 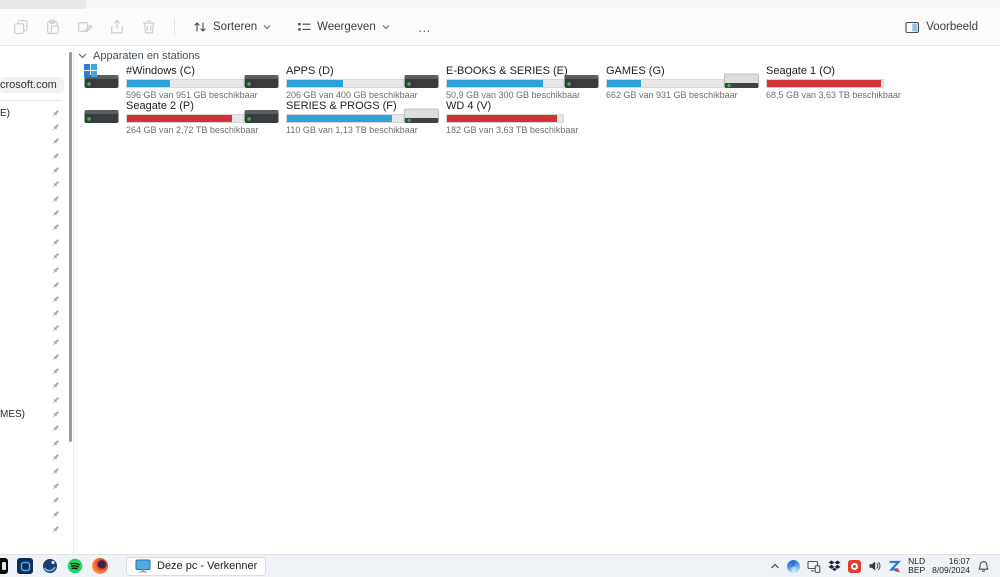 I want to click on paste-icon, so click(x=53, y=26).